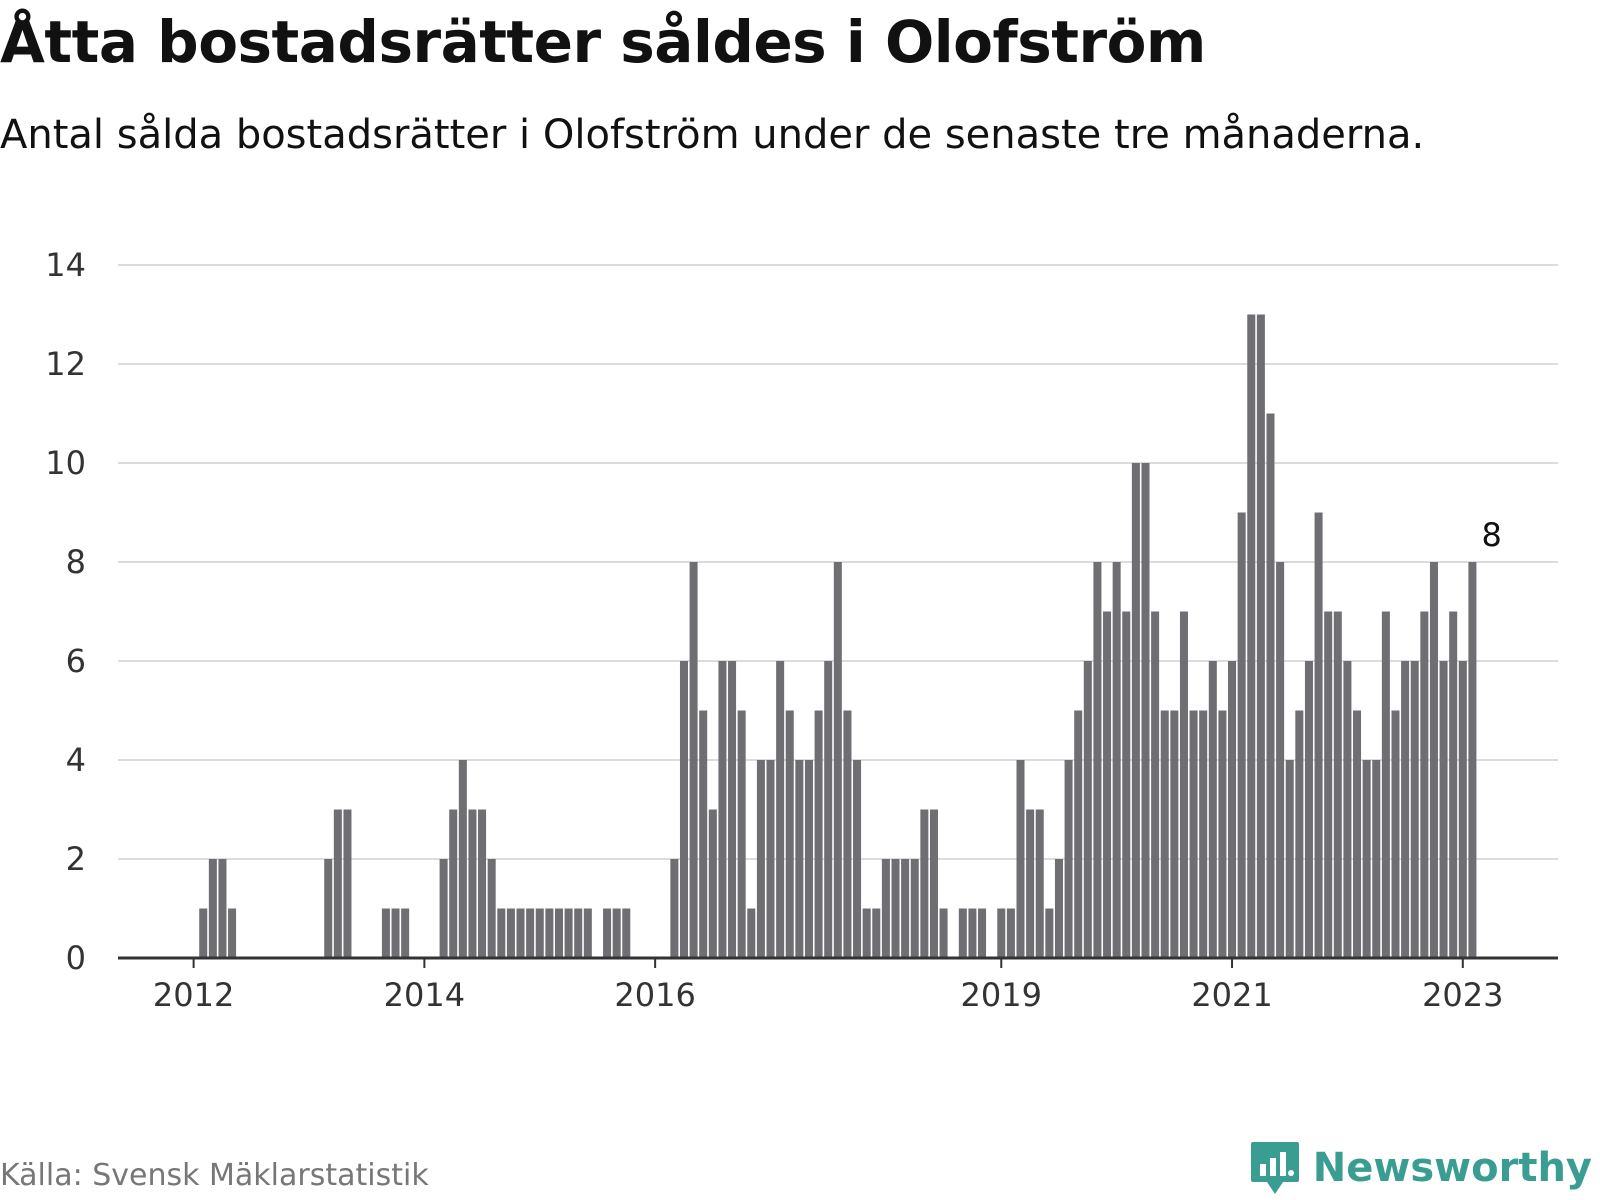 The width and height of the screenshot is (1600, 1200). What do you see at coordinates (76, 760) in the screenshot?
I see `y-tick-label: 4` at bounding box center [76, 760].